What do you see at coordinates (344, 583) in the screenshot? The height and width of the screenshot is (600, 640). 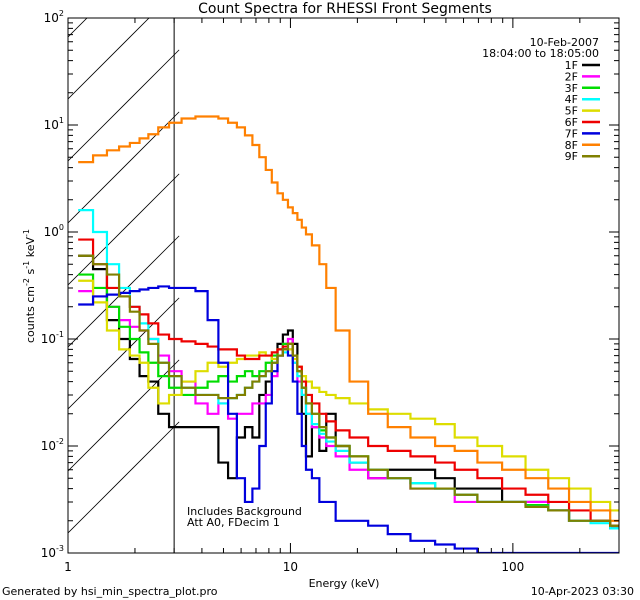 I see `x-axis-label: Energy (keV)` at bounding box center [344, 583].